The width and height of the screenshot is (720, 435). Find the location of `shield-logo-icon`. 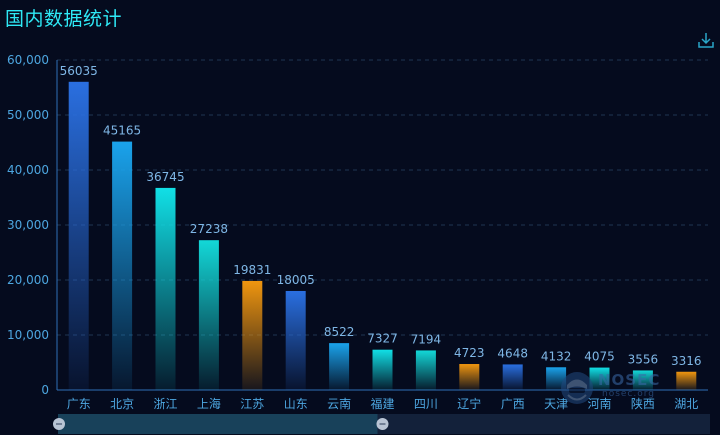

shield-logo-icon is located at coordinates (577, 388).